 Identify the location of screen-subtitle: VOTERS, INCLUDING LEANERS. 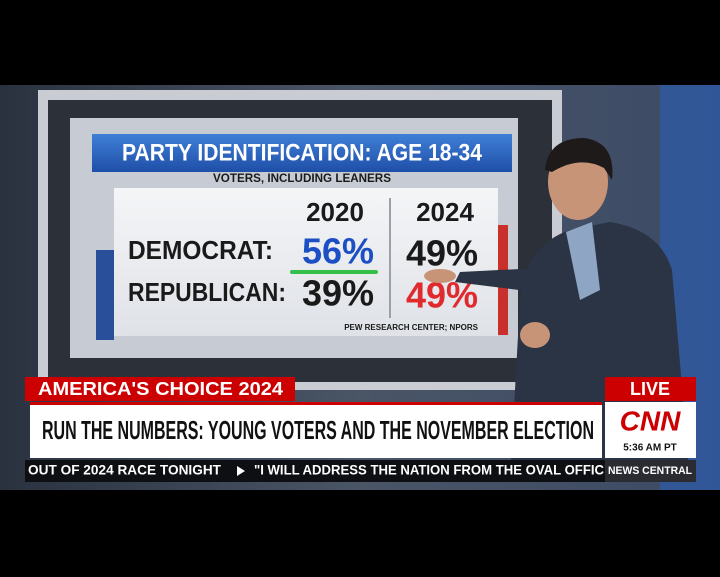
(302, 178).